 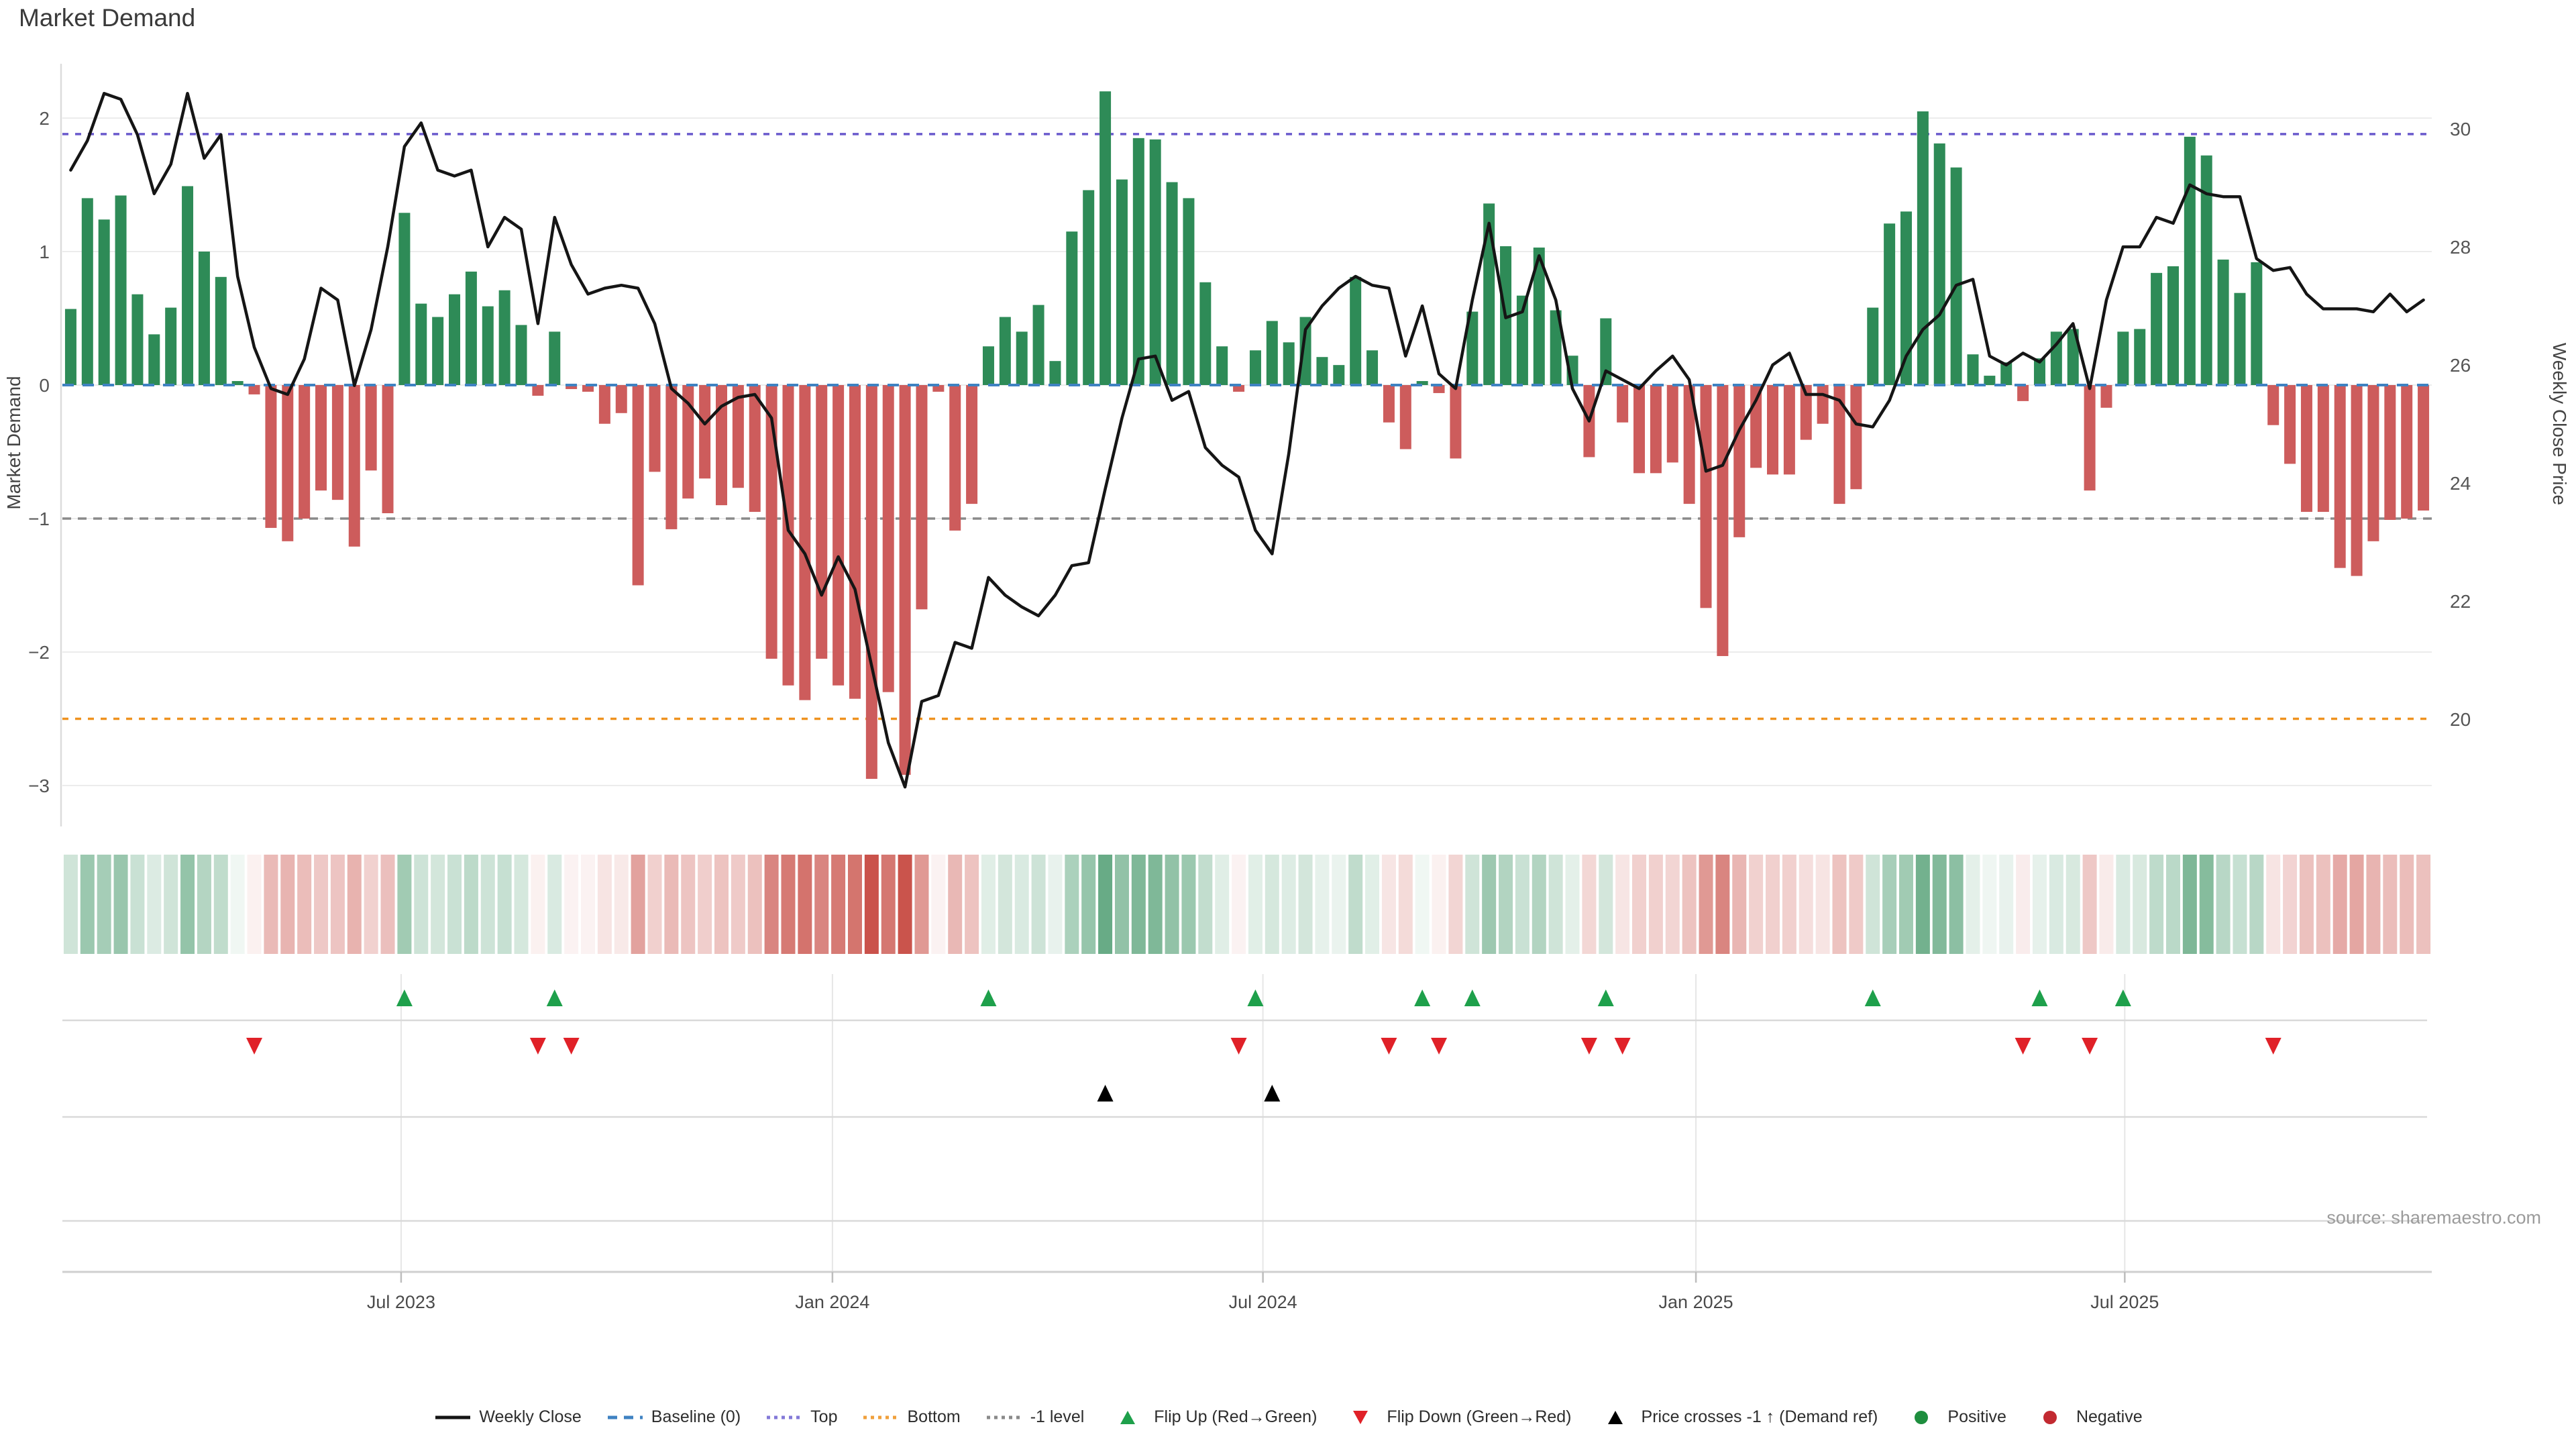 What do you see at coordinates (911, 1417) in the screenshot?
I see `legend-item: Bottom` at bounding box center [911, 1417].